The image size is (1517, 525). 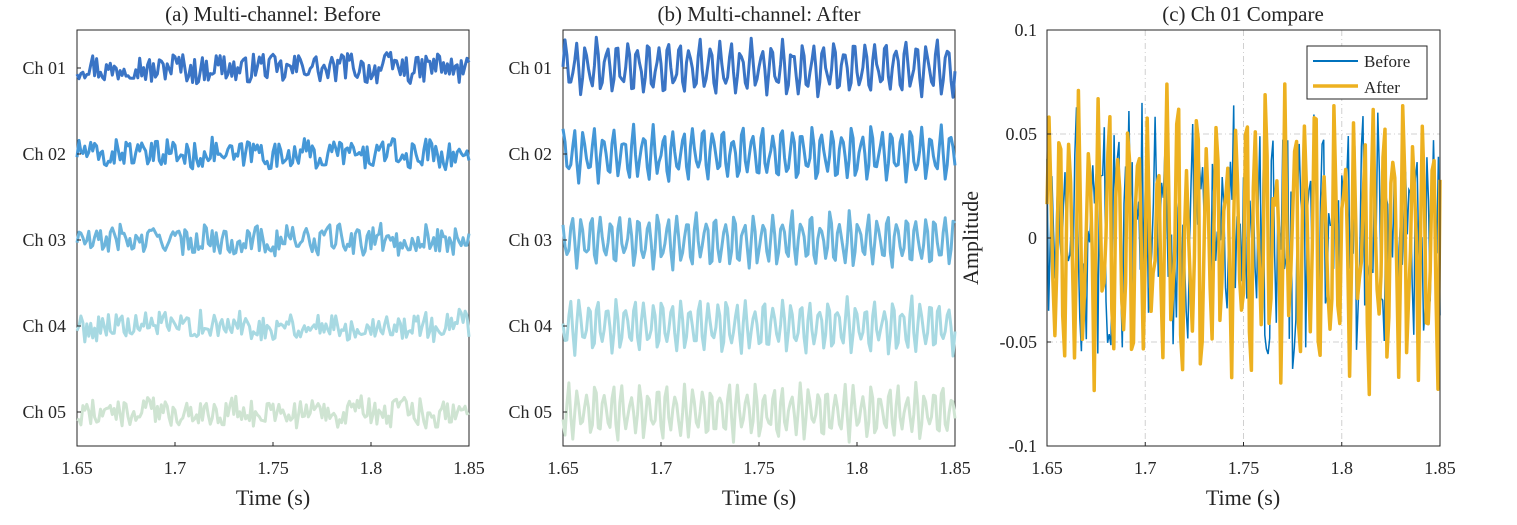 What do you see at coordinates (1243, 14) in the screenshot?
I see `panel-c-title: (c) Ch 01 Compare` at bounding box center [1243, 14].